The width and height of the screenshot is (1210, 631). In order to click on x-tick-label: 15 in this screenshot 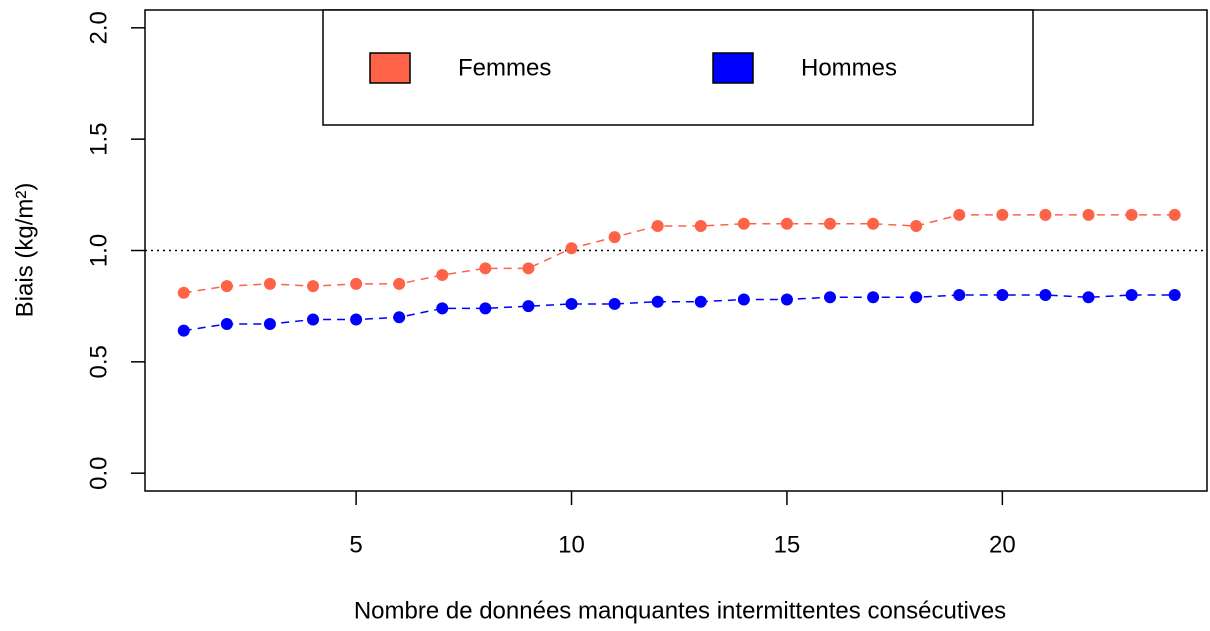, I will do `click(787, 544)`.